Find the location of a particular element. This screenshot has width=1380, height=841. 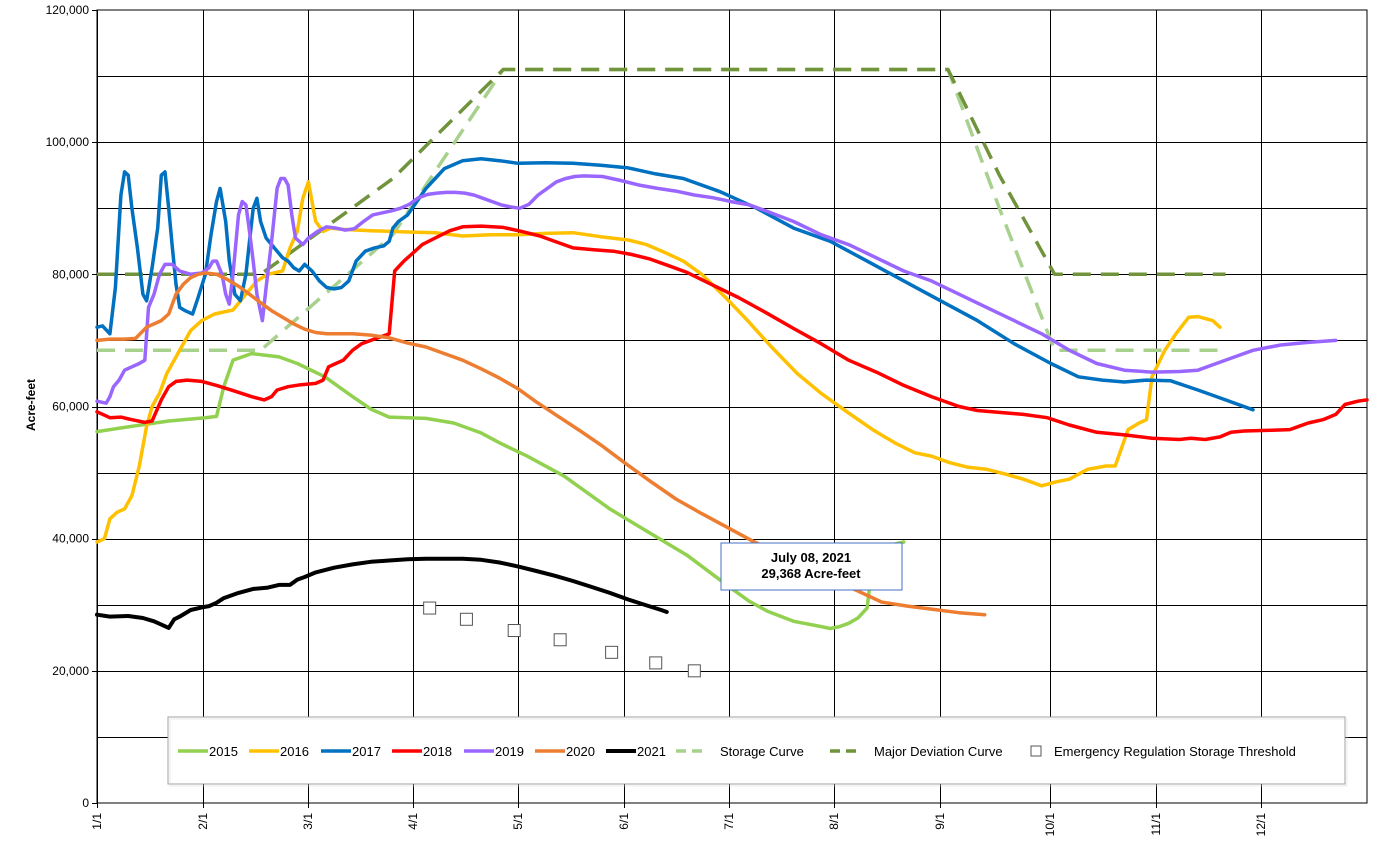

series-line-2021 is located at coordinates (382, 593).